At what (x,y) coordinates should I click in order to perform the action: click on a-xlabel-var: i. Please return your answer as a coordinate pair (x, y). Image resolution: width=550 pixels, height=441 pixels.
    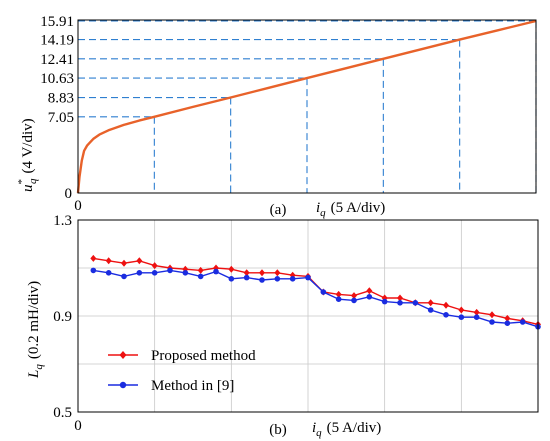
    Looking at the image, I should click on (318, 208).